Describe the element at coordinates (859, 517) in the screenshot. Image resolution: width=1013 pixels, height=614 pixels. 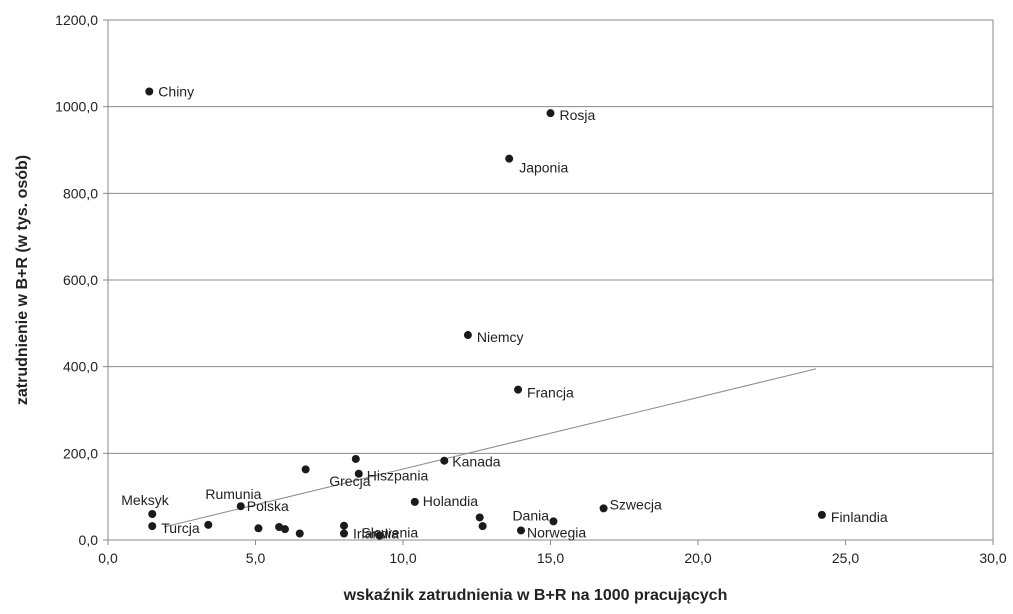
I see `point-label: Finlandia` at that location.